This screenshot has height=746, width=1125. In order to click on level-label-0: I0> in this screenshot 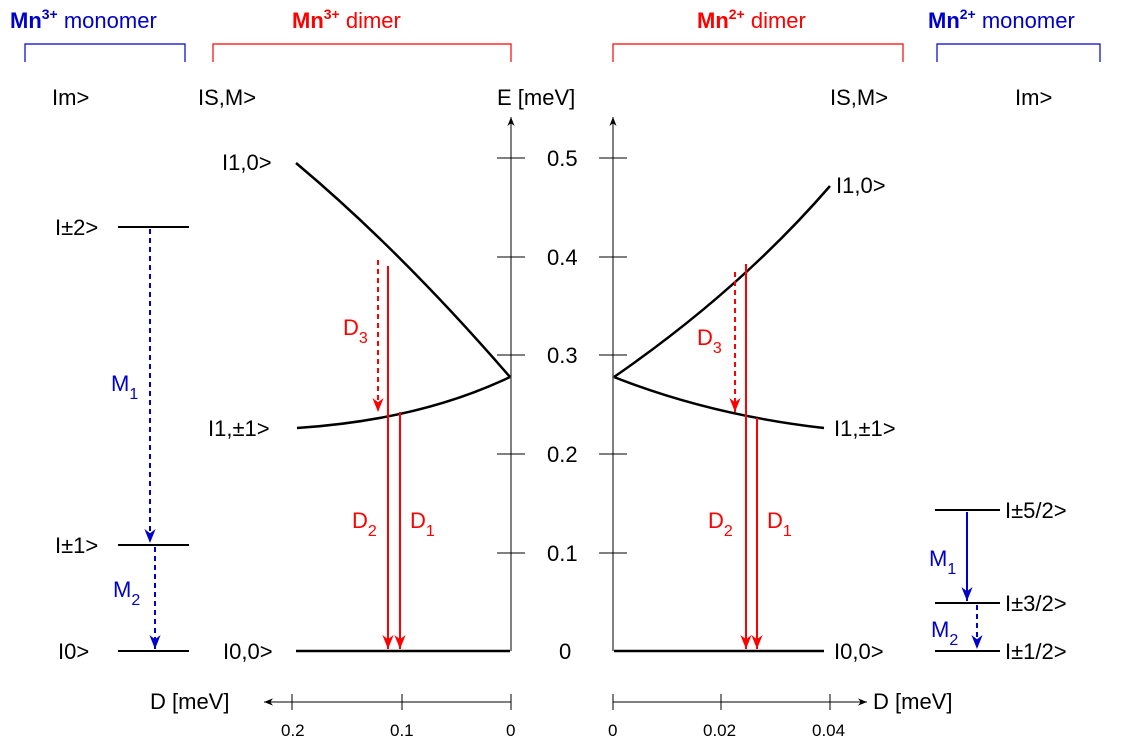, I will do `click(73, 651)`.